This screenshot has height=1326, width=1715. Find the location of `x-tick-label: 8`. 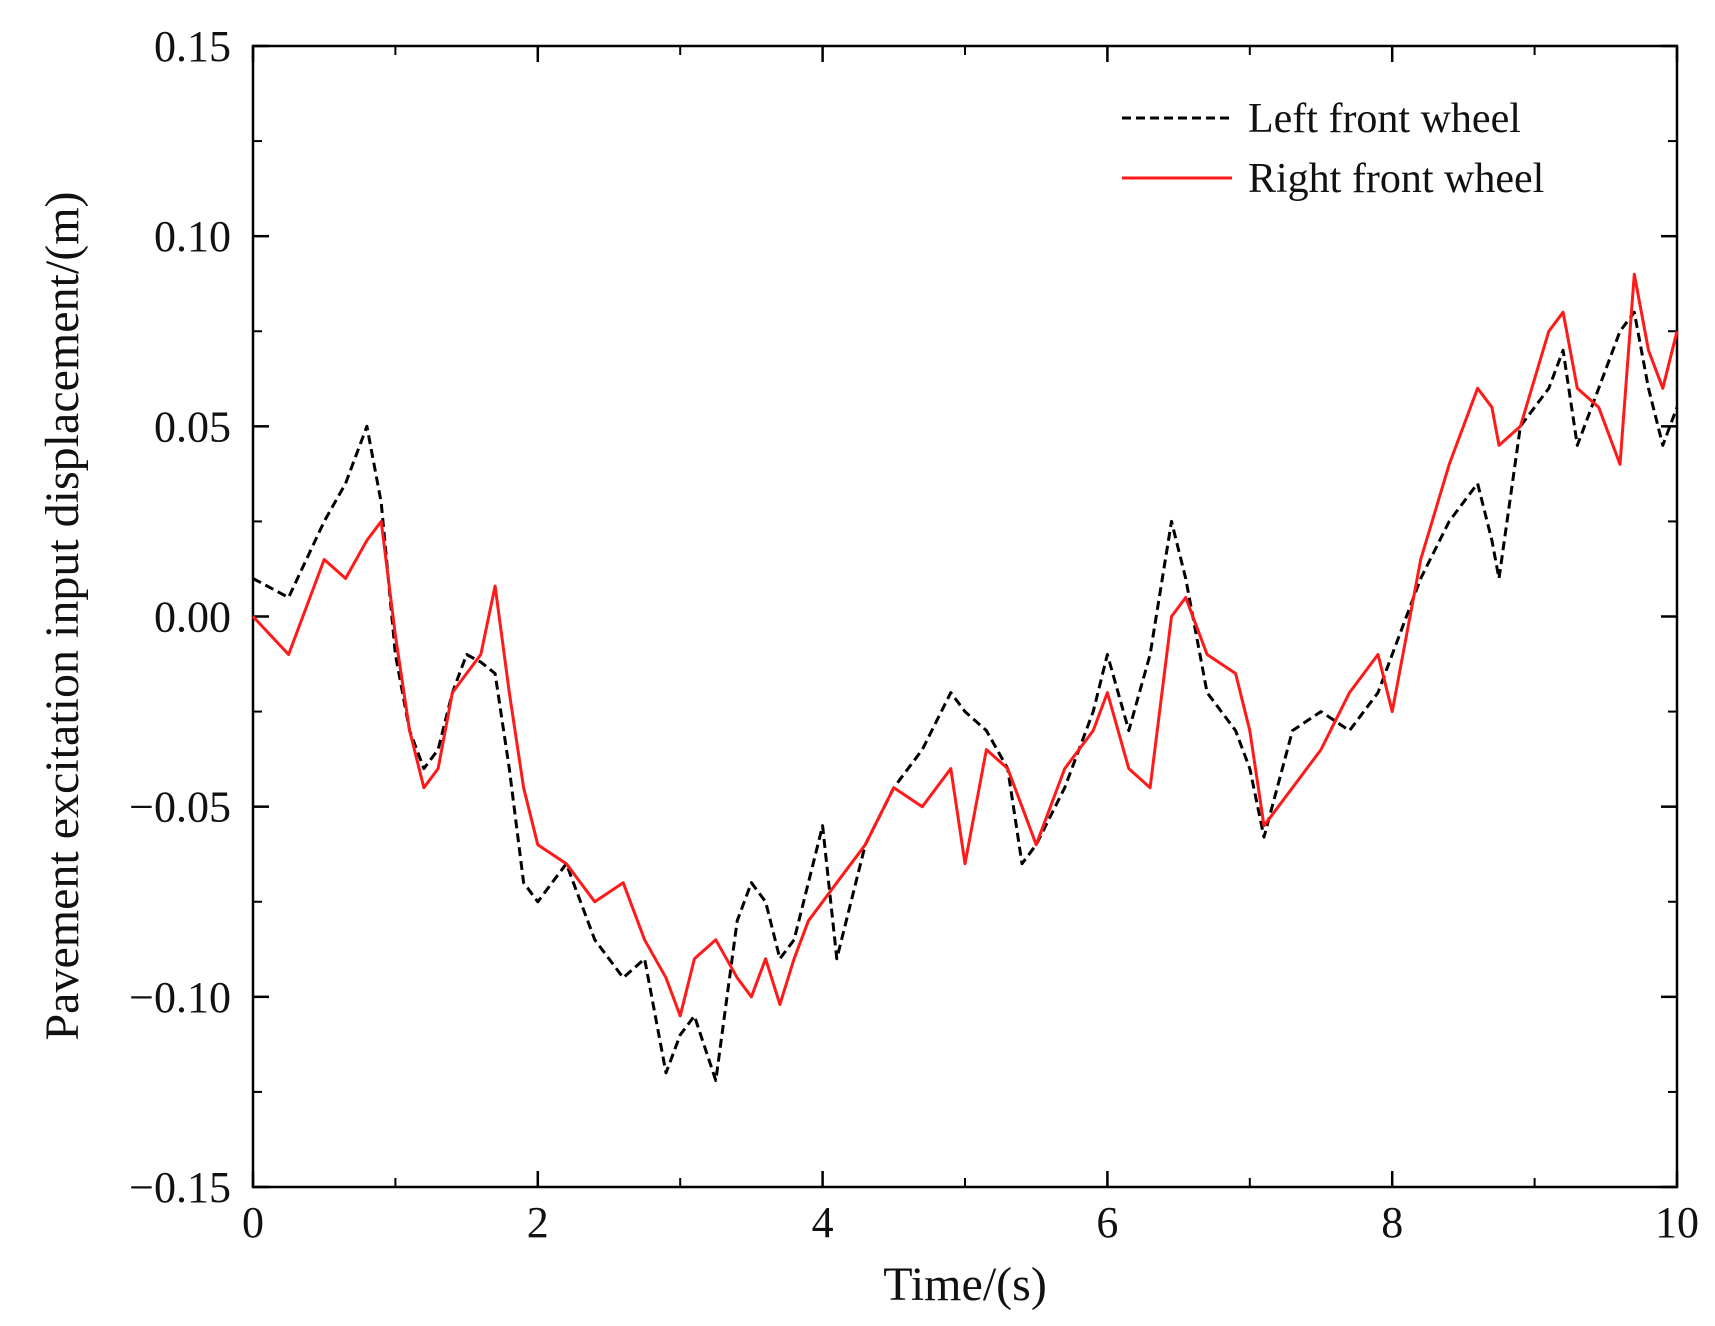

x-tick-label: 8 is located at coordinates (1392, 1222).